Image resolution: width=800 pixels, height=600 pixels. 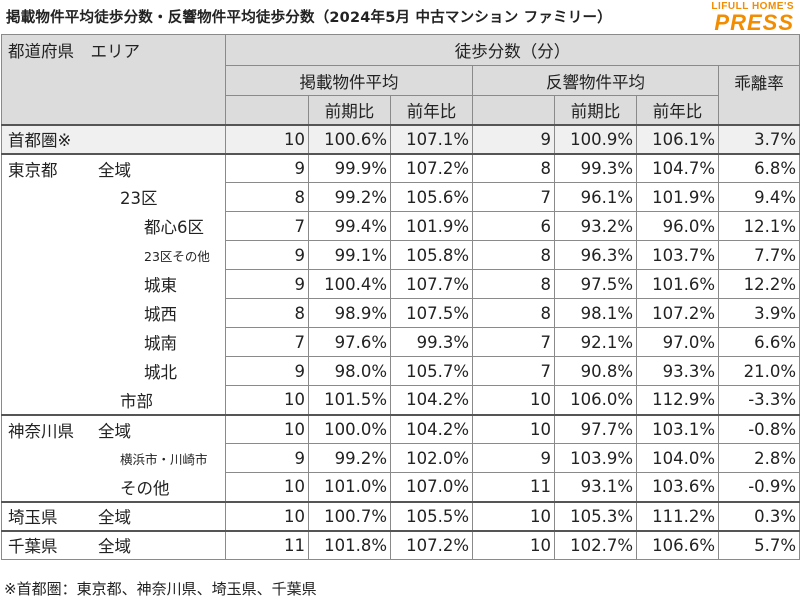 I want to click on row-prefecture: 神奈川県, so click(x=41, y=431).